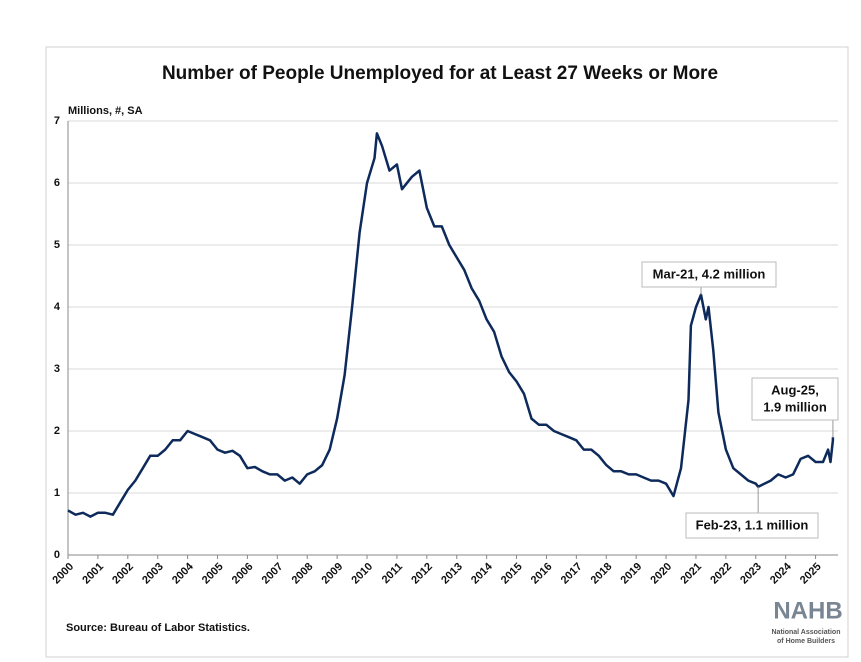 Image resolution: width=861 pixels, height=662 pixels. Describe the element at coordinates (721, 574) in the screenshot. I see `x-tick-label: 2022` at that location.